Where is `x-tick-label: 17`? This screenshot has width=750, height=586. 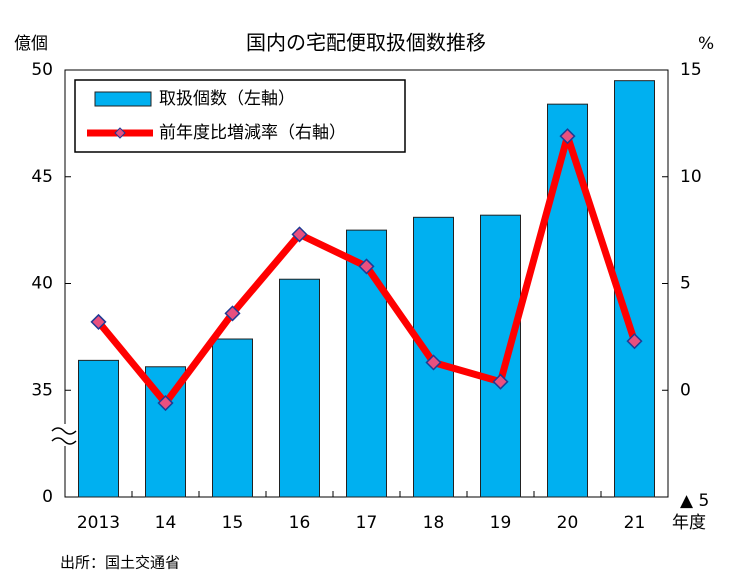
x-tick-label: 17 is located at coordinates (367, 523).